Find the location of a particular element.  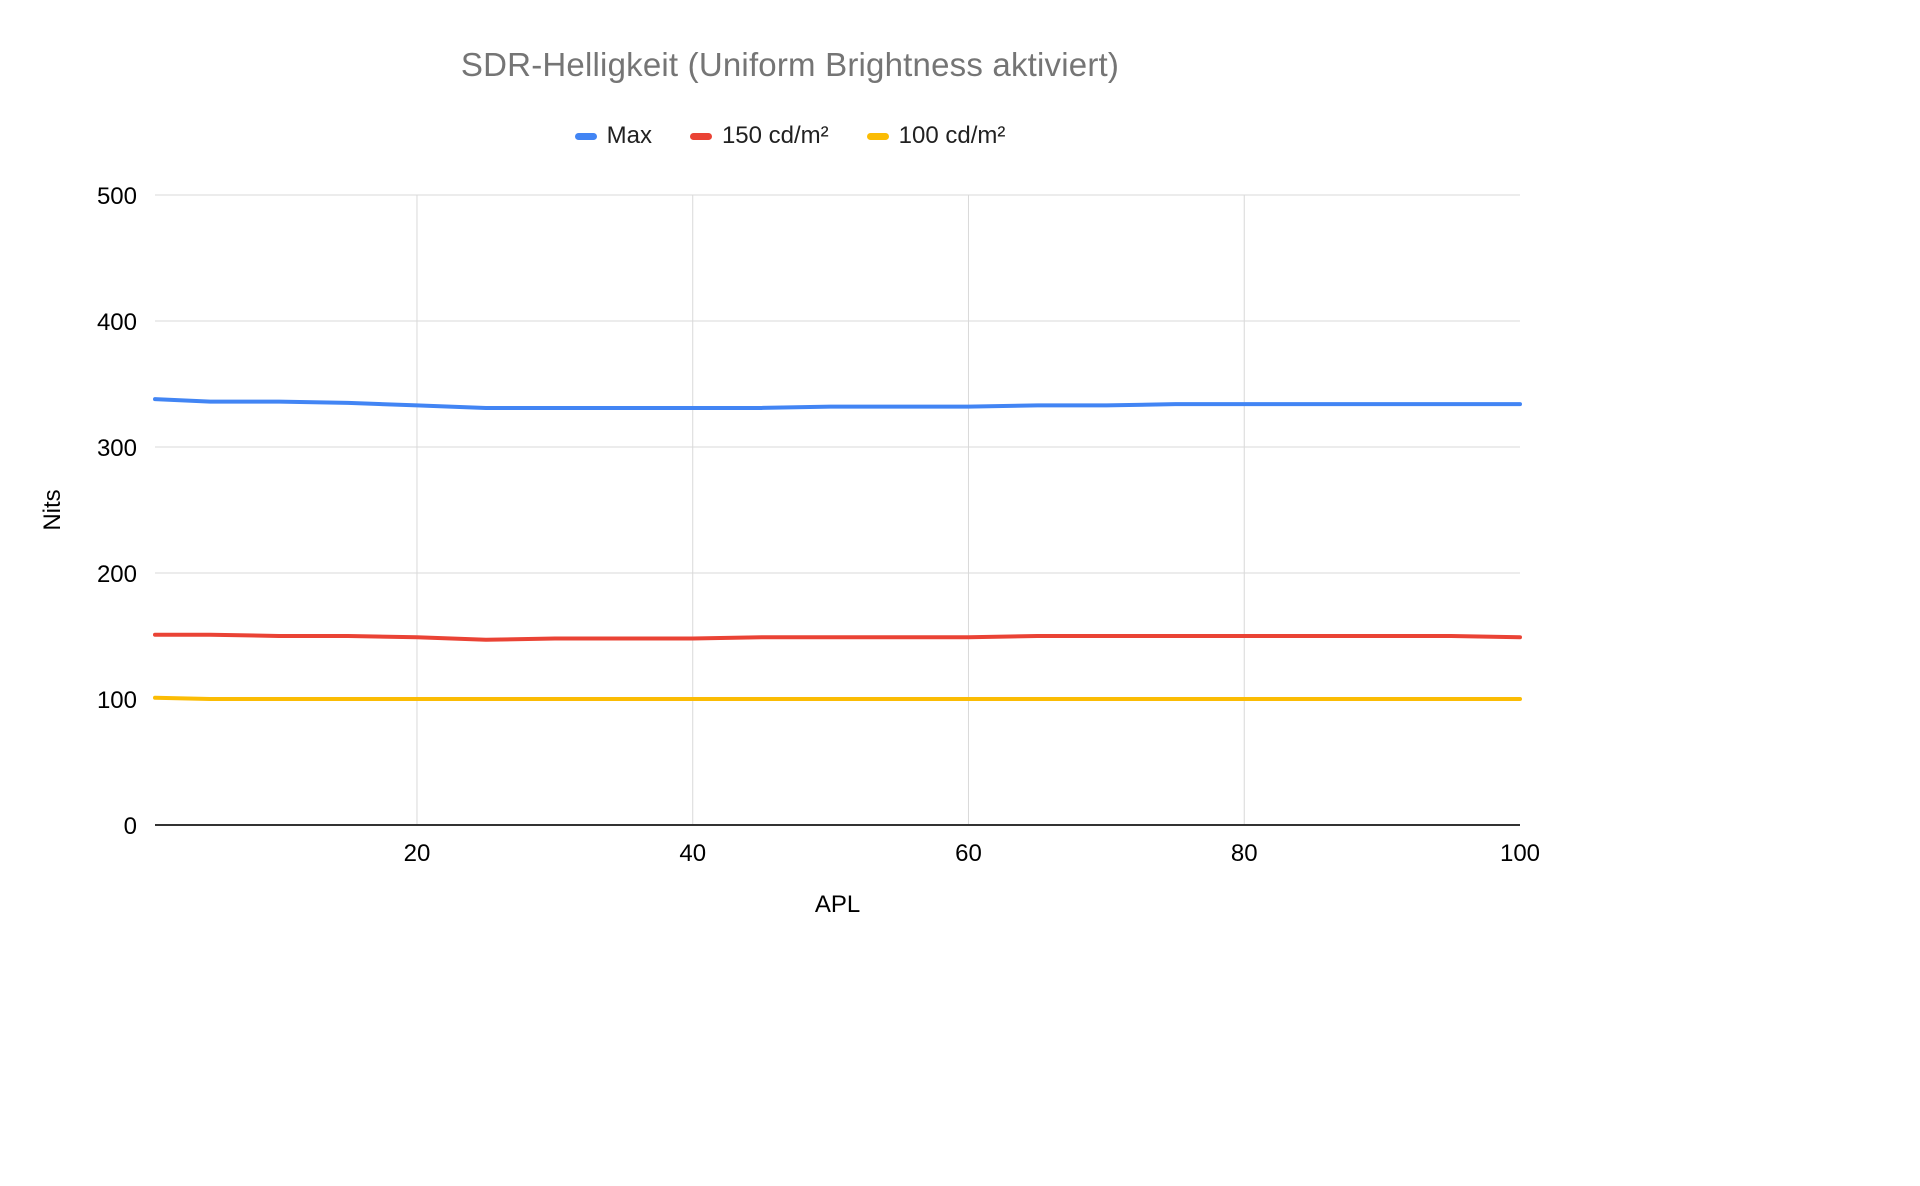

x-tick-label: 80 is located at coordinates (1244, 853).